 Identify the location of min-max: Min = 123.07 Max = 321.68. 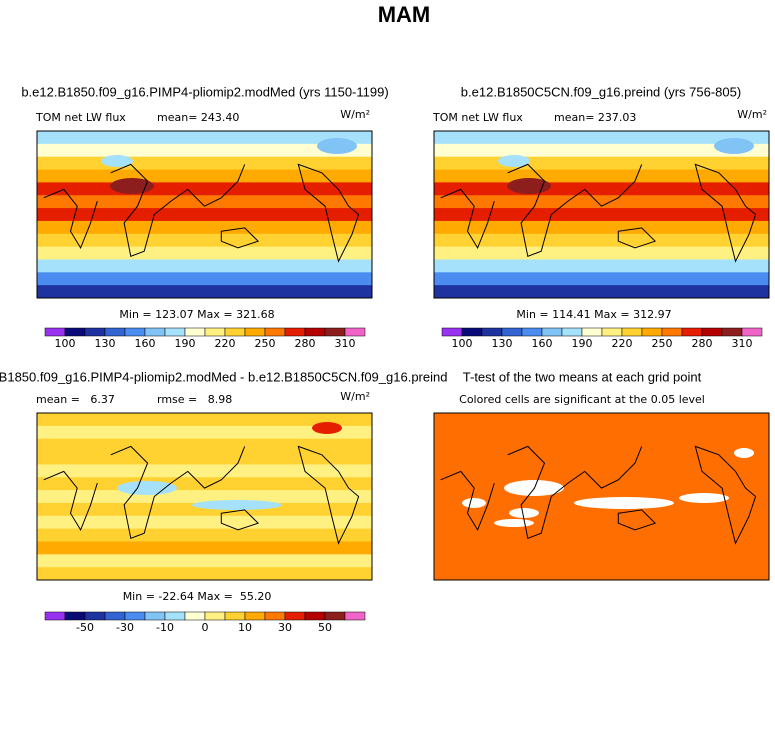
(196, 314).